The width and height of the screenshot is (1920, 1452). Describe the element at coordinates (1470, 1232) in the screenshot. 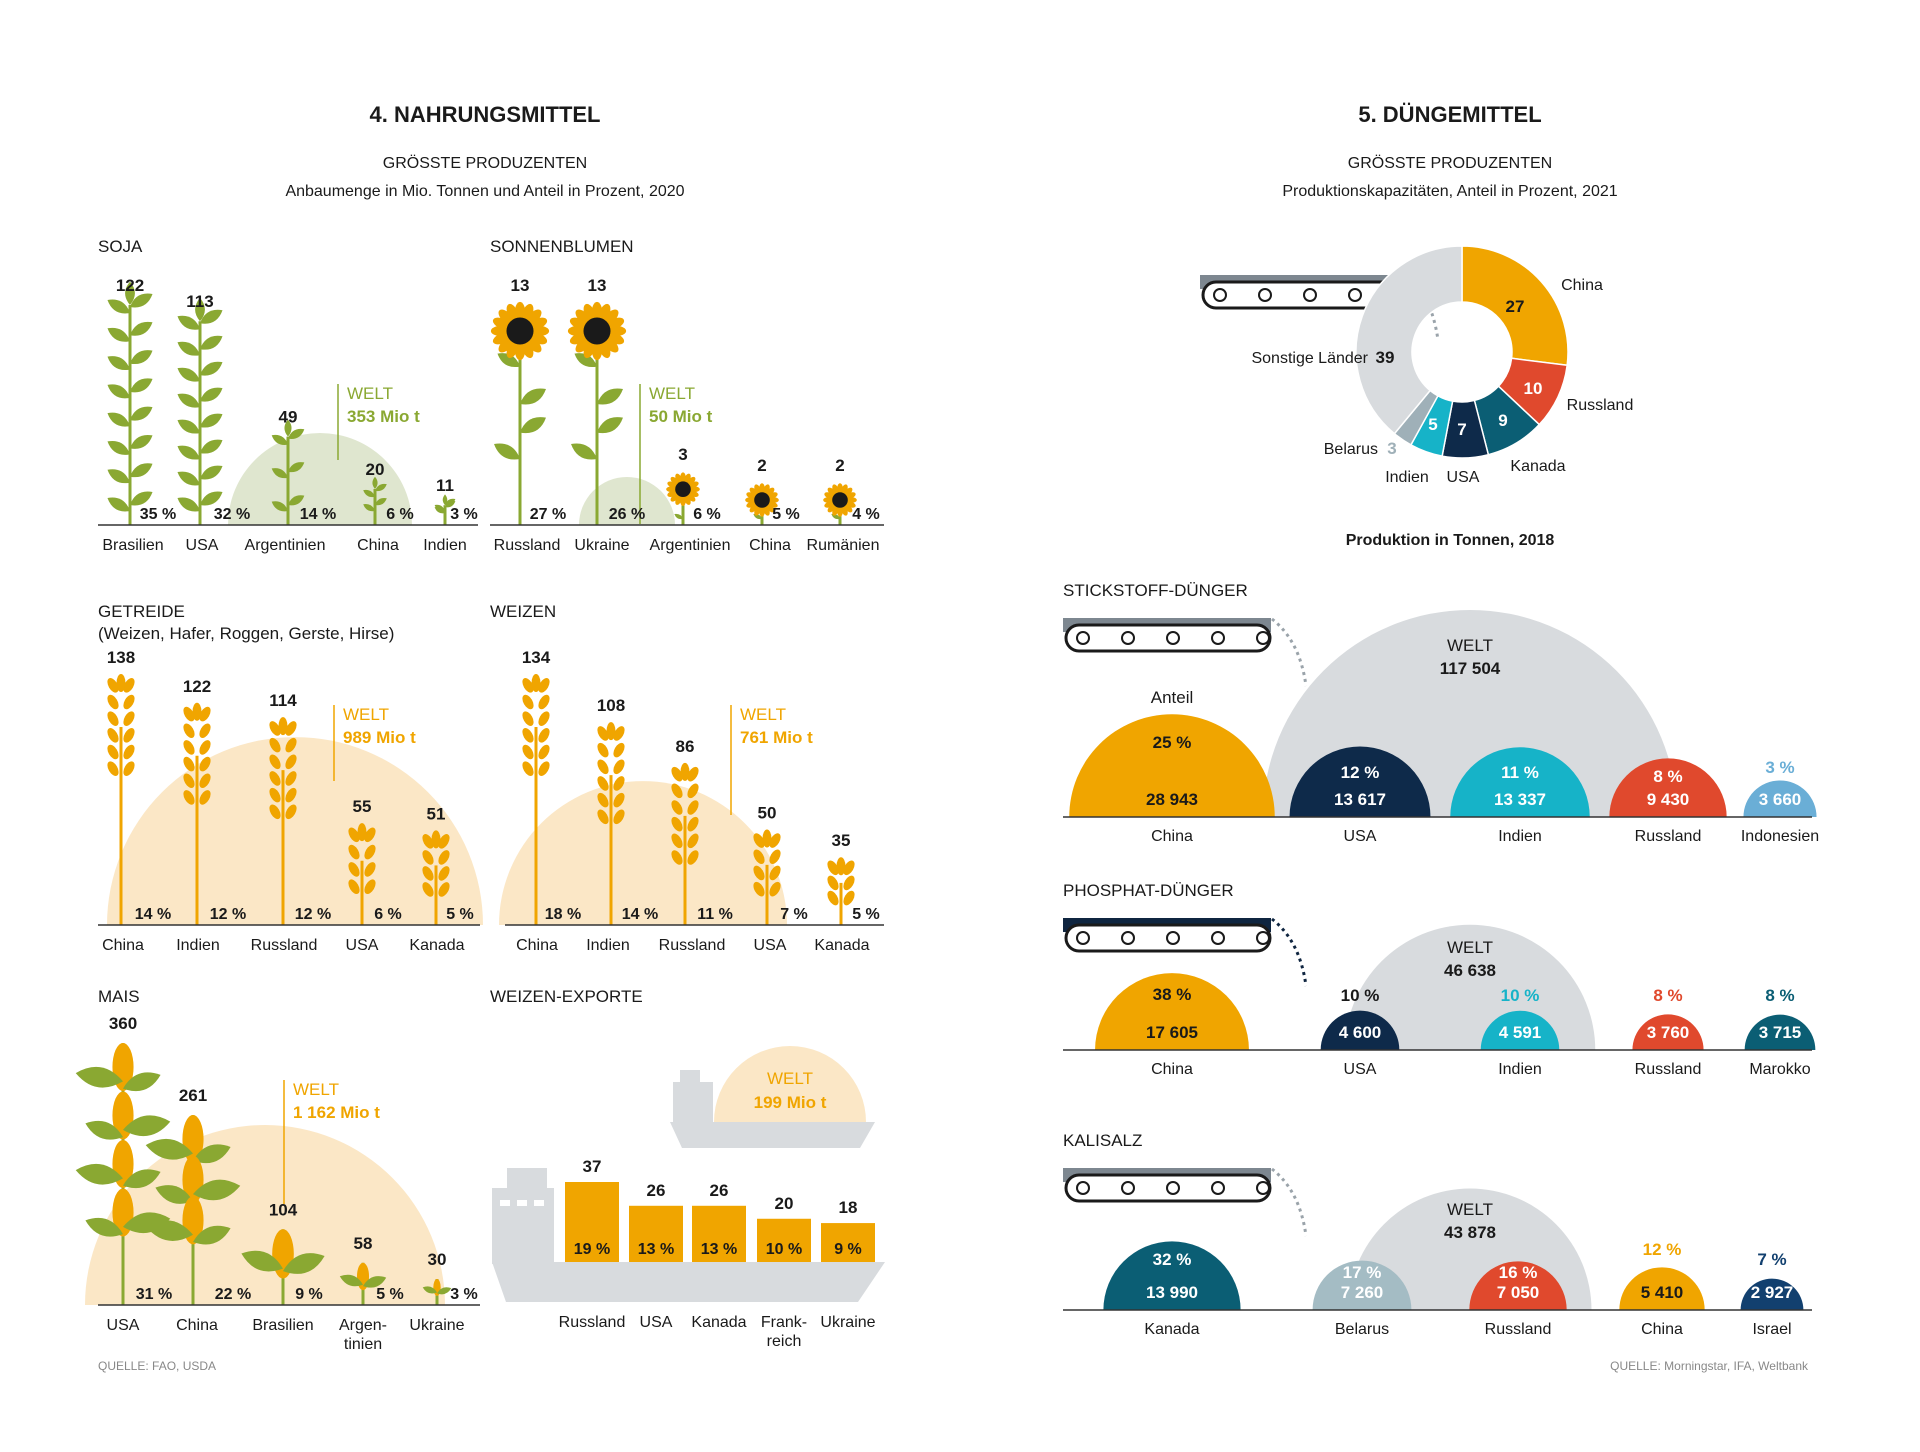

I see `kalisalz-world-value: 43 878` at that location.